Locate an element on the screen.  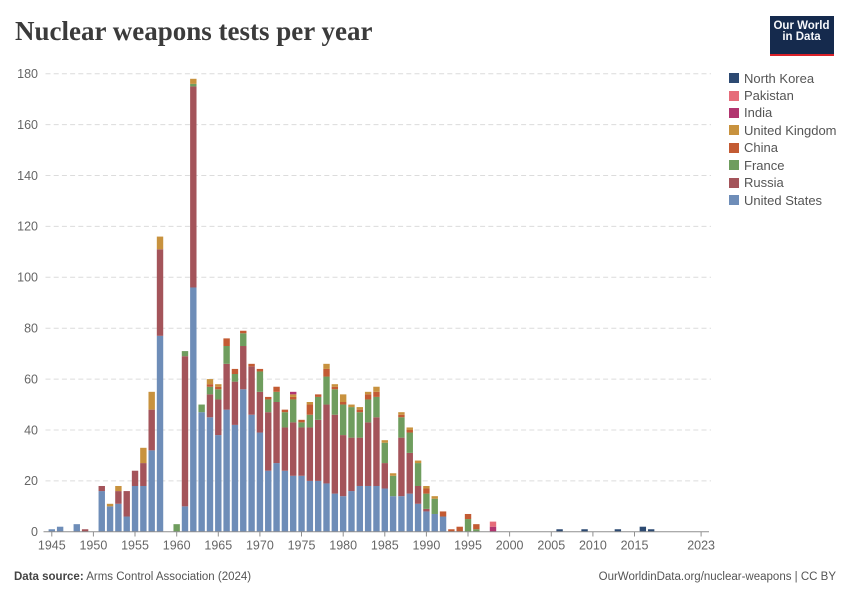
svg-text: 2005 is located at coordinates (551, 546).